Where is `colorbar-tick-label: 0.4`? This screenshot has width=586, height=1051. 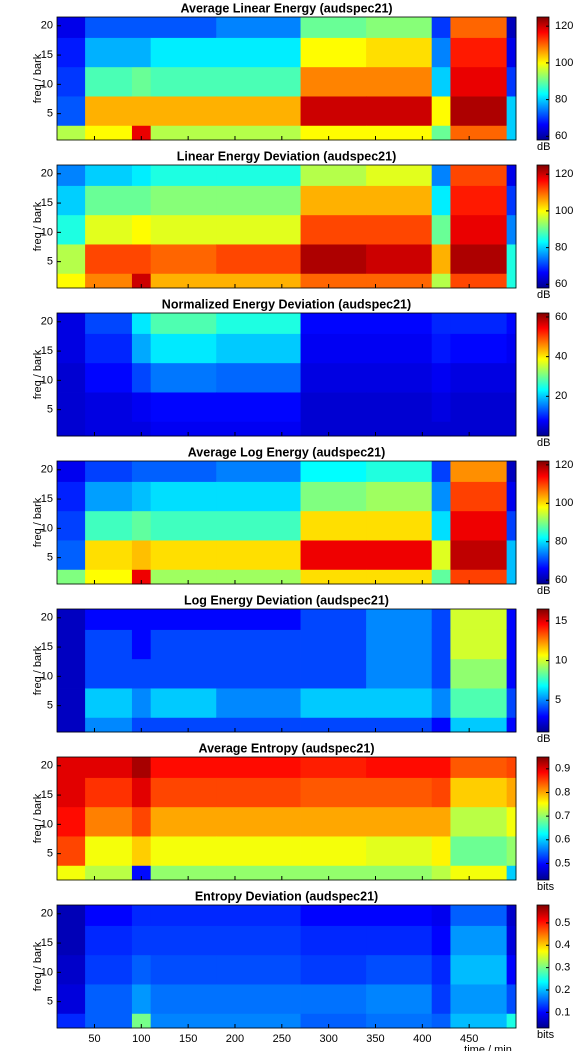 colorbar-tick-label: 0.4 is located at coordinates (562, 945).